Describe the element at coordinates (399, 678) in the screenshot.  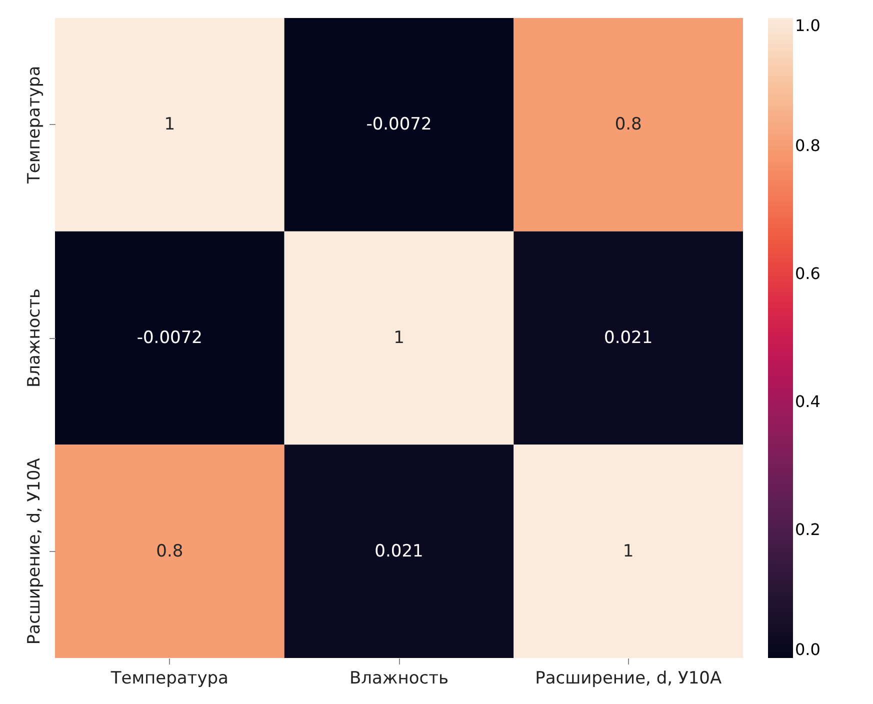
I see `x-tick-label: Влажность` at that location.